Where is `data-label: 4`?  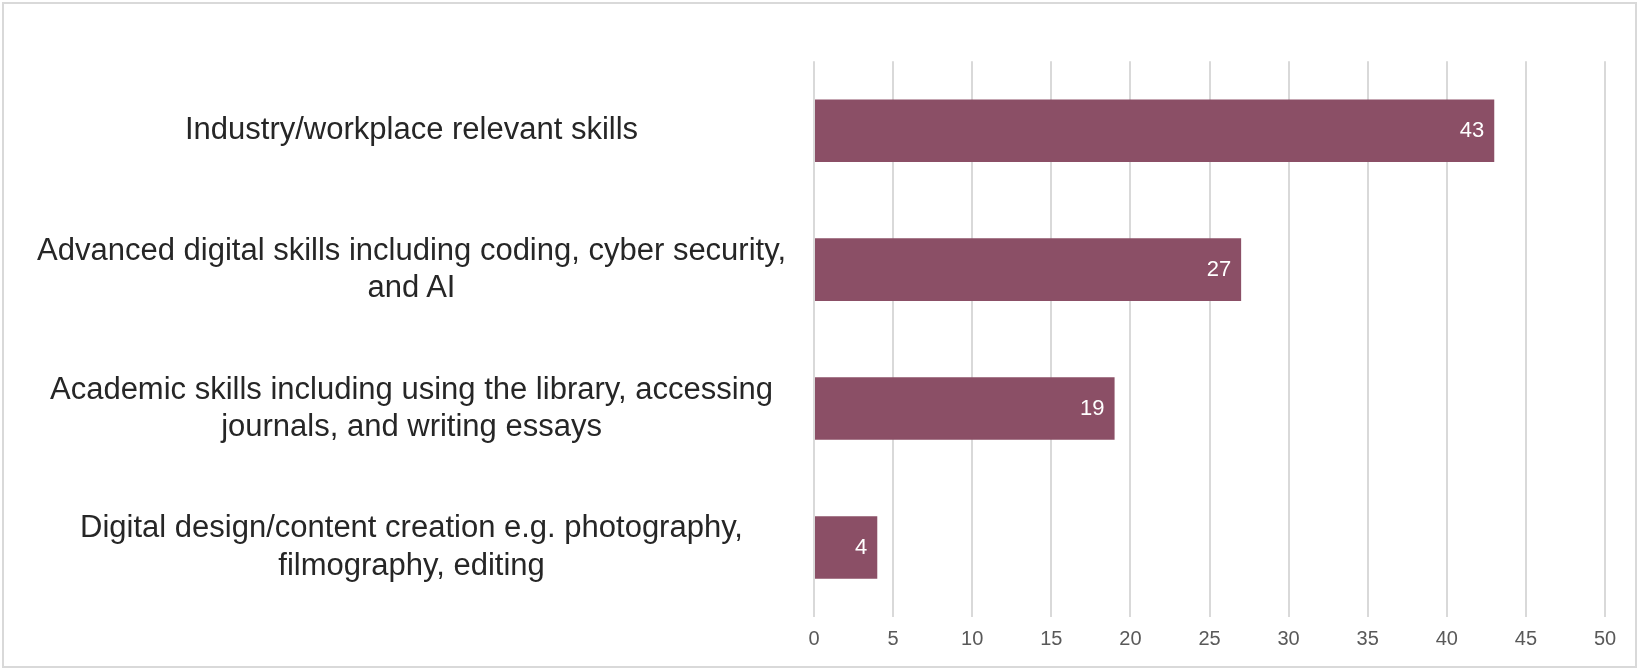 data-label: 4 is located at coordinates (861, 546).